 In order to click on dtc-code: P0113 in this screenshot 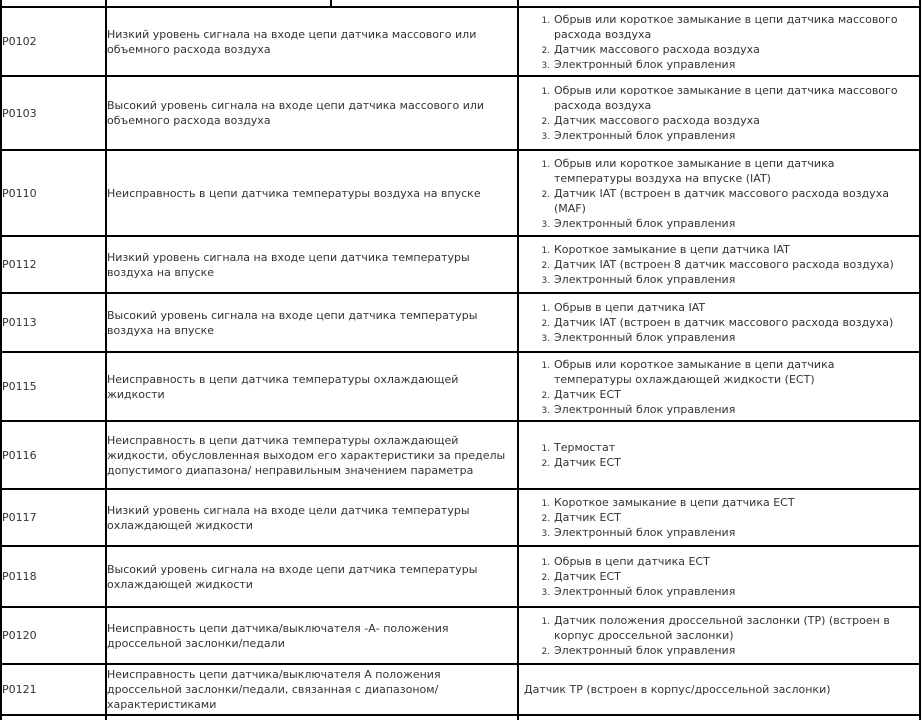, I will do `click(19, 322)`.